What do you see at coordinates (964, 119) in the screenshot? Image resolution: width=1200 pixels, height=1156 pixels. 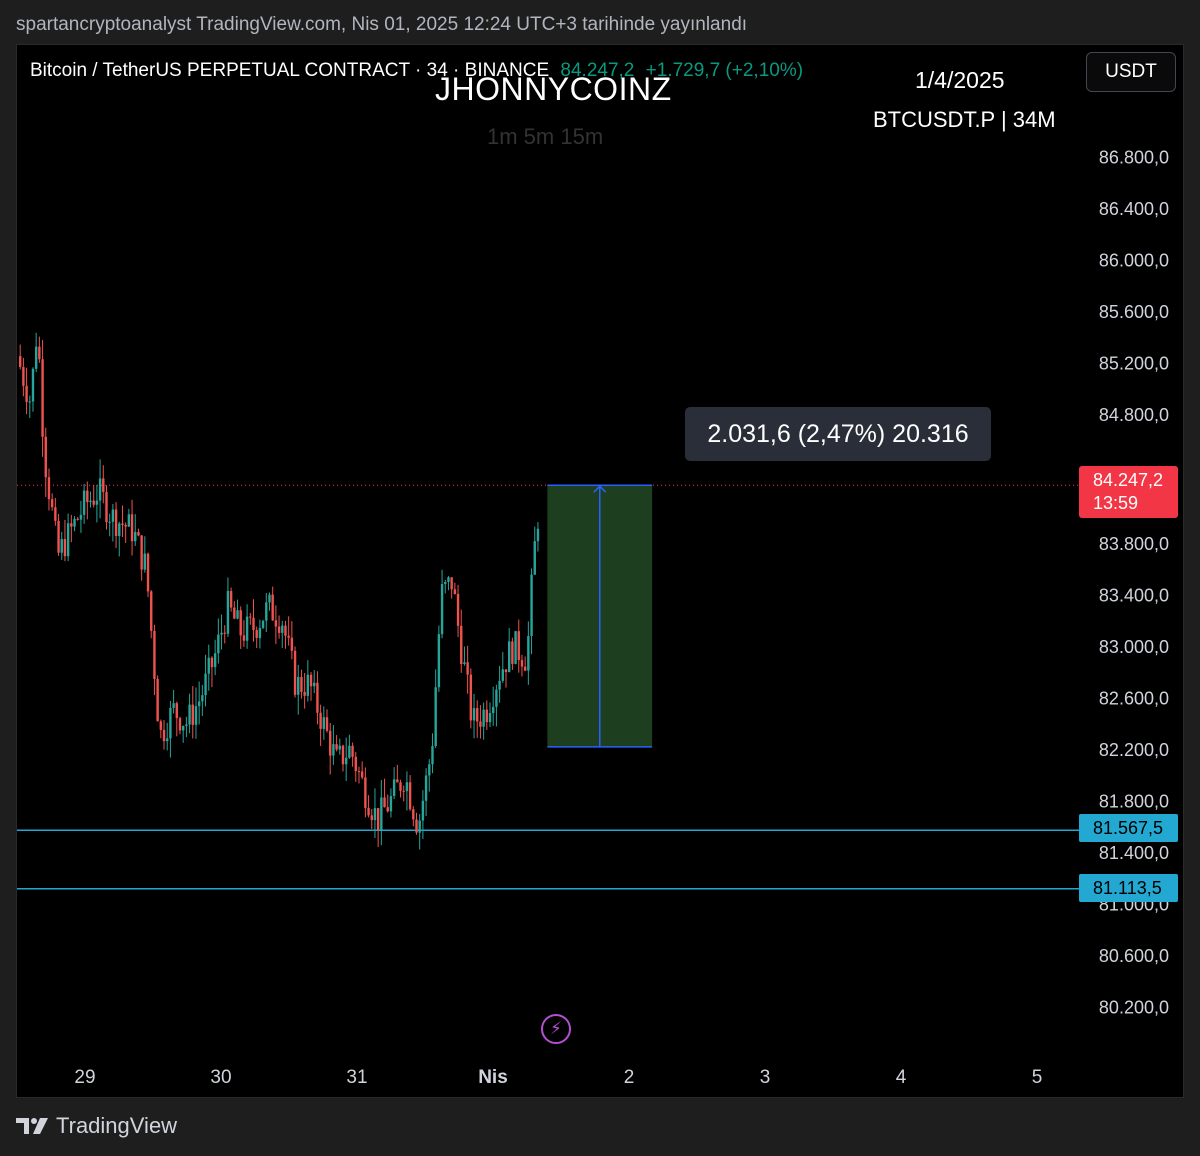 I see `pair-label: BTCUSDT.P | 34M` at bounding box center [964, 119].